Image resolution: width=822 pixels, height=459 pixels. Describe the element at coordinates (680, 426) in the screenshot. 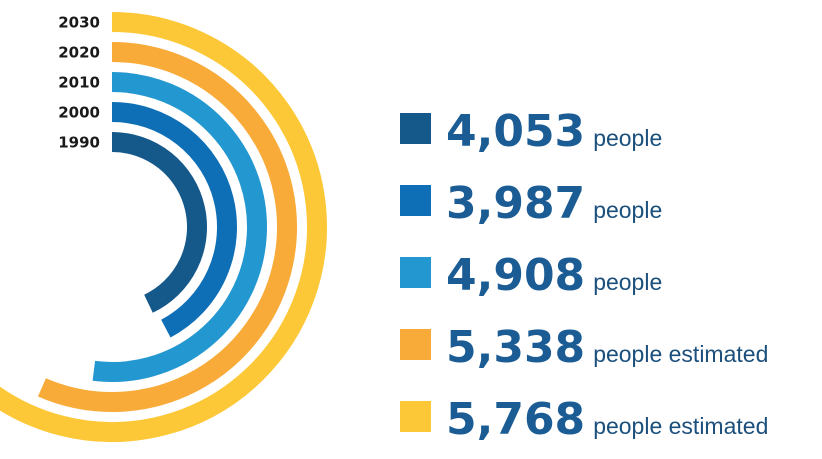

I see `legend-unit-2030: people estimated` at that location.